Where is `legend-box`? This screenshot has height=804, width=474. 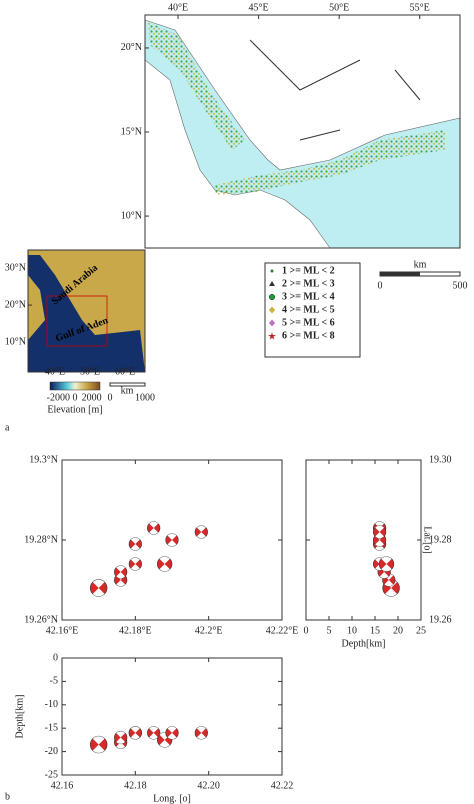 legend-box is located at coordinates (312, 310).